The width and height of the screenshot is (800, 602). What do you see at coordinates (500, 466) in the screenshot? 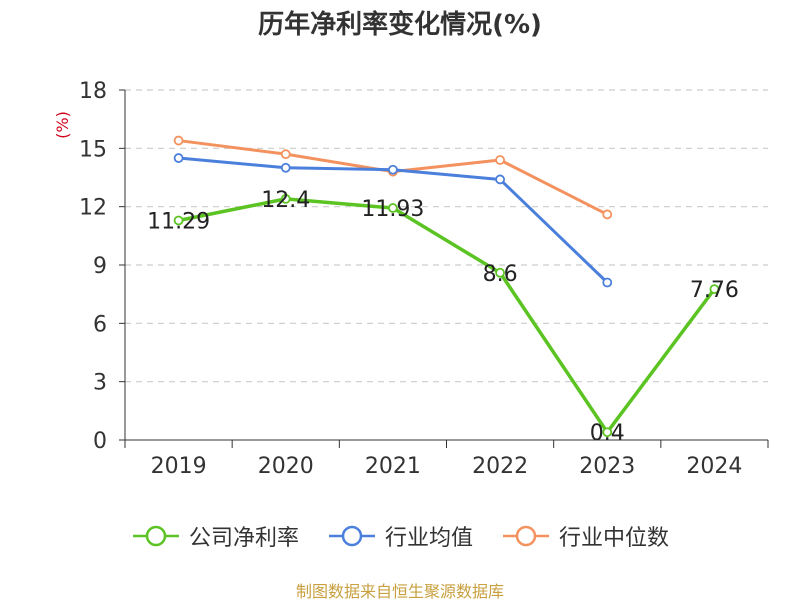
I see `x-tick-label: 2022` at bounding box center [500, 466].